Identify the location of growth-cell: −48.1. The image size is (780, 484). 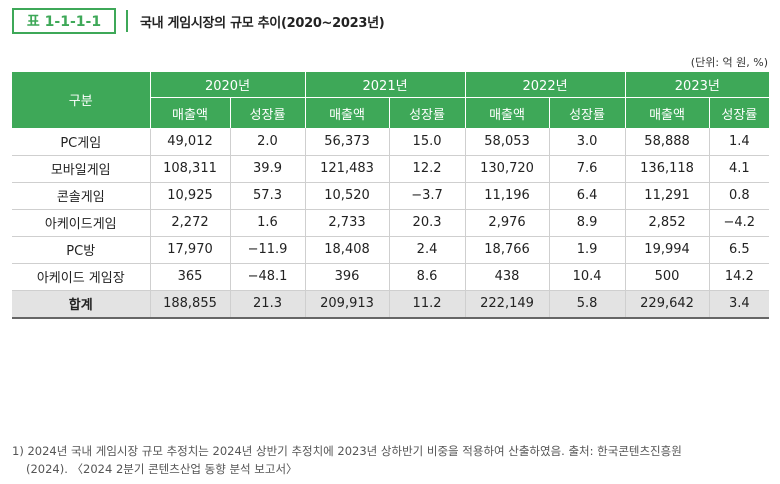
(267, 277).